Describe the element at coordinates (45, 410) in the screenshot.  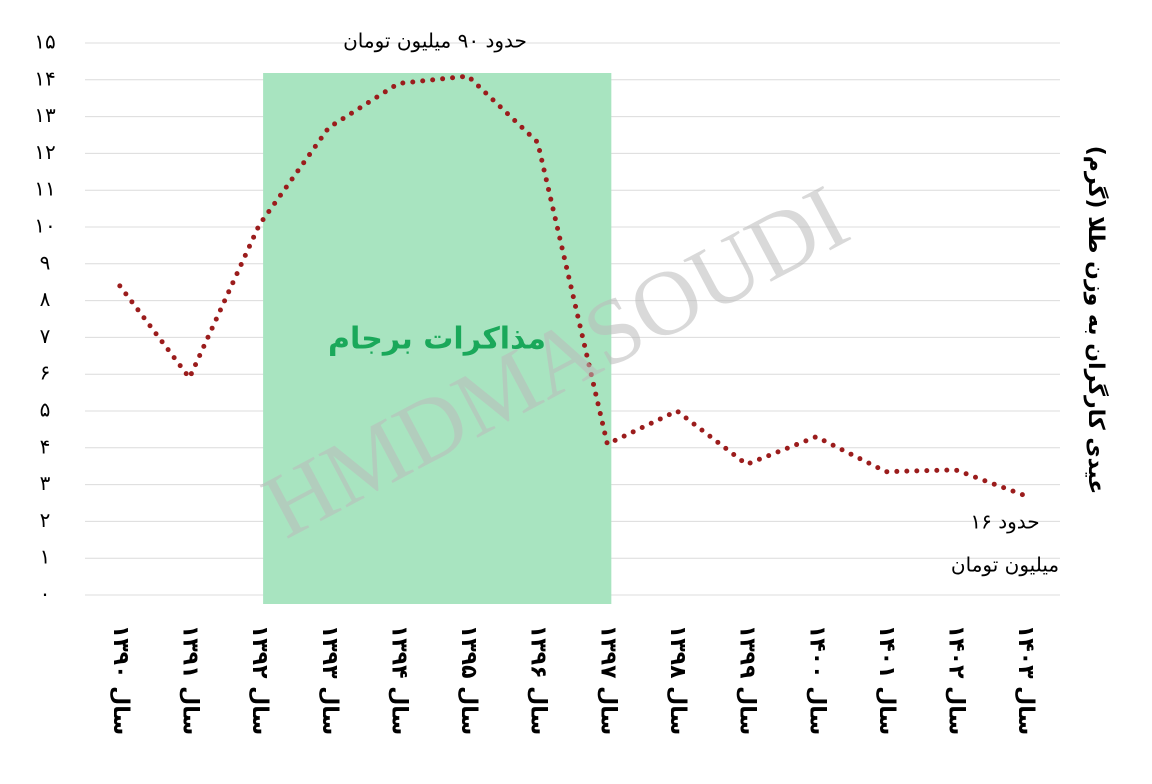
I see `y-tick-label: ۵` at that location.